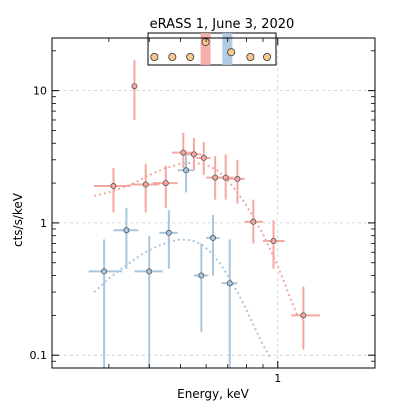 The image size is (415, 415). I want to click on y-tick-label: 0.1, so click(39, 355).